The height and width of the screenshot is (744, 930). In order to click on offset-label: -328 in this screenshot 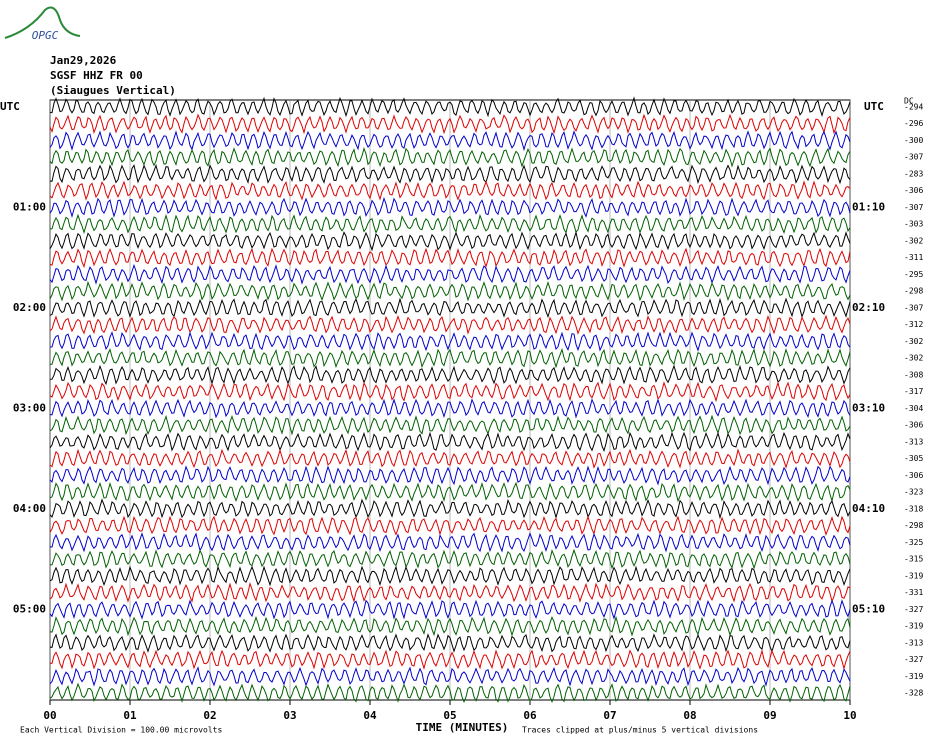, I will do `click(913, 693)`.